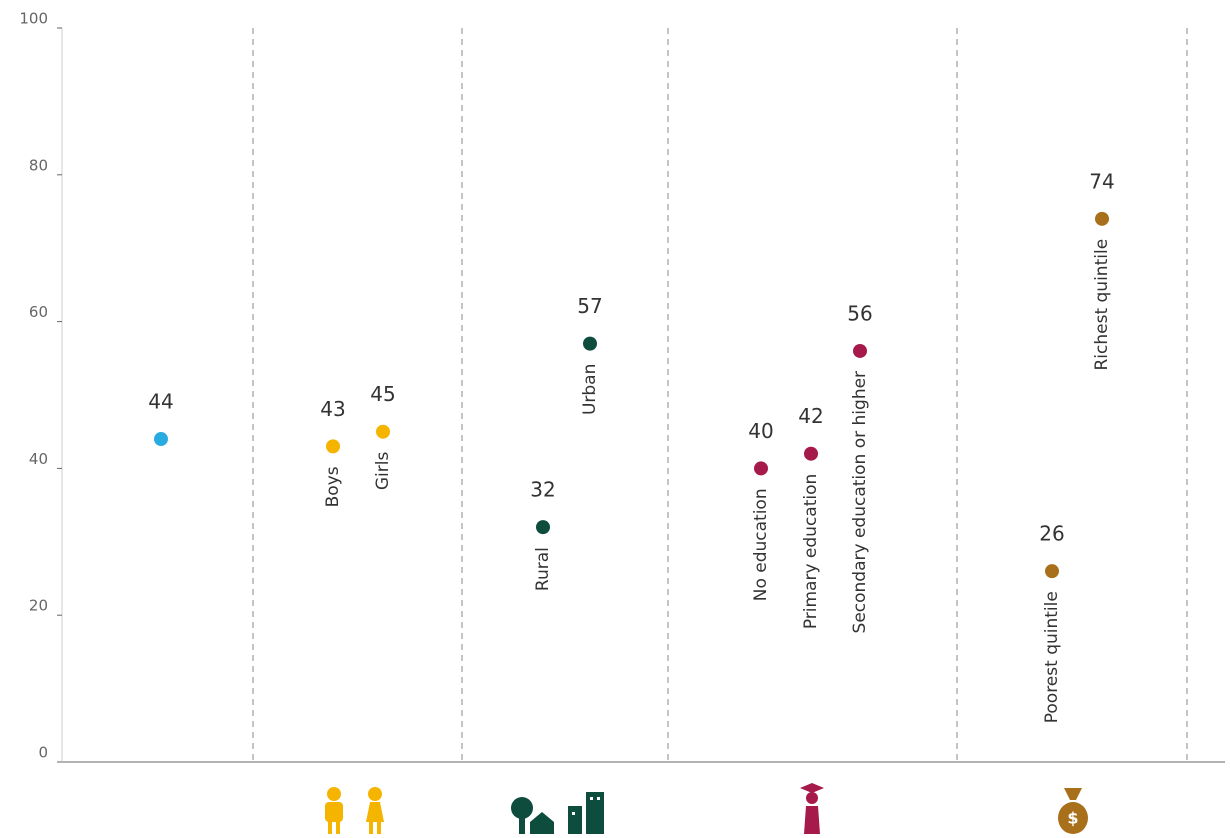  What do you see at coordinates (332, 409) in the screenshot?
I see `value-label: 43` at bounding box center [332, 409].